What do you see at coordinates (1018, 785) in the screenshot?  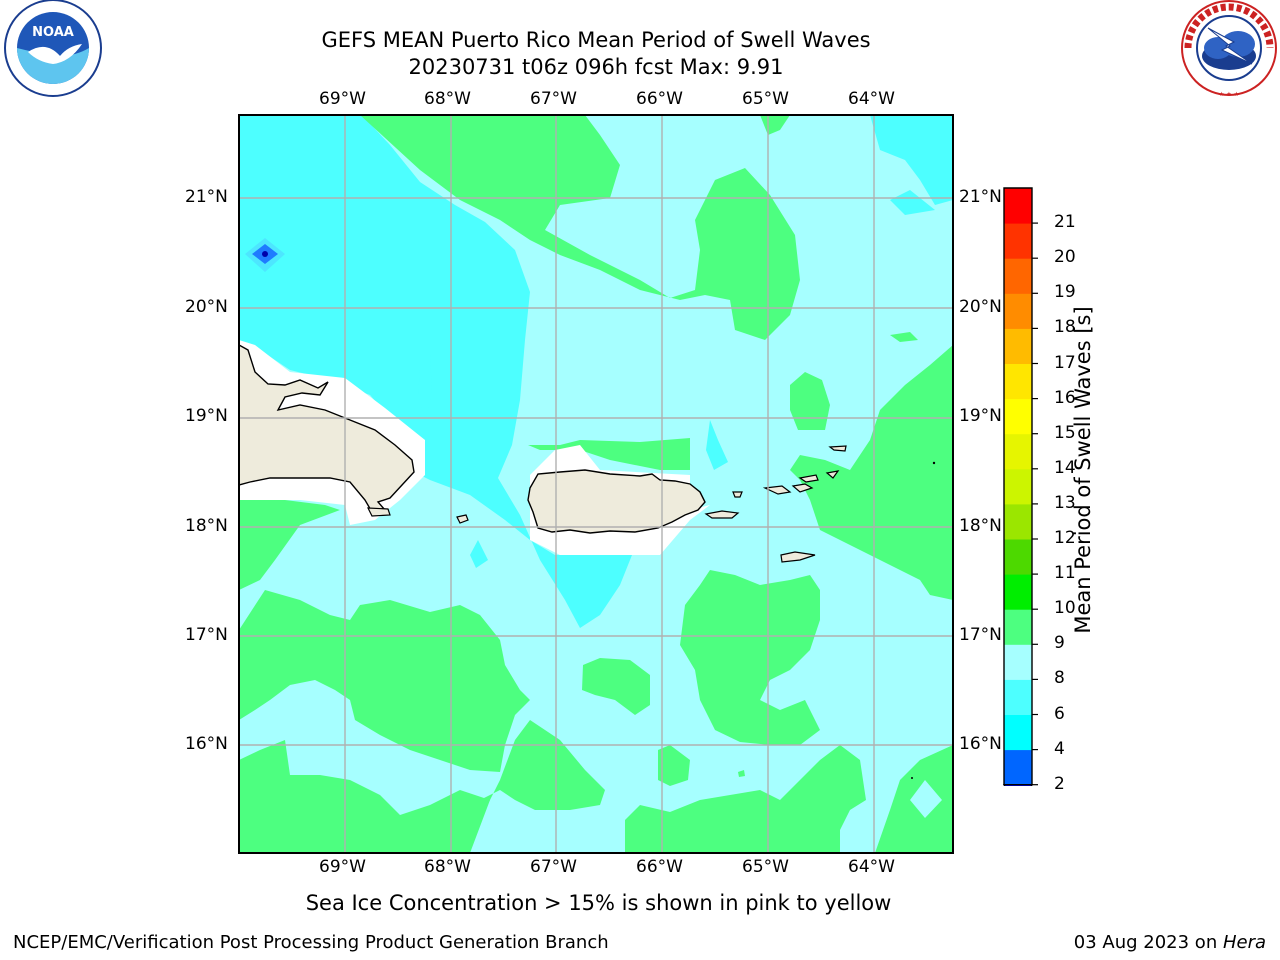 I see `colorbar-extend-arrow` at bounding box center [1018, 785].